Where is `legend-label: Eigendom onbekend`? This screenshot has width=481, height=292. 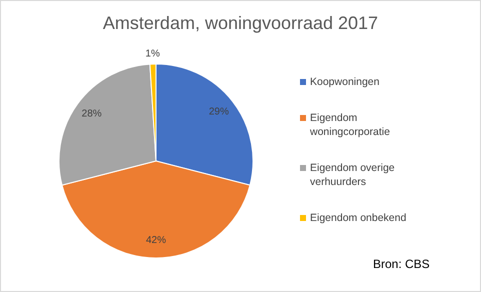
legend-label: Eigendom onbekend is located at coordinates (359, 218).